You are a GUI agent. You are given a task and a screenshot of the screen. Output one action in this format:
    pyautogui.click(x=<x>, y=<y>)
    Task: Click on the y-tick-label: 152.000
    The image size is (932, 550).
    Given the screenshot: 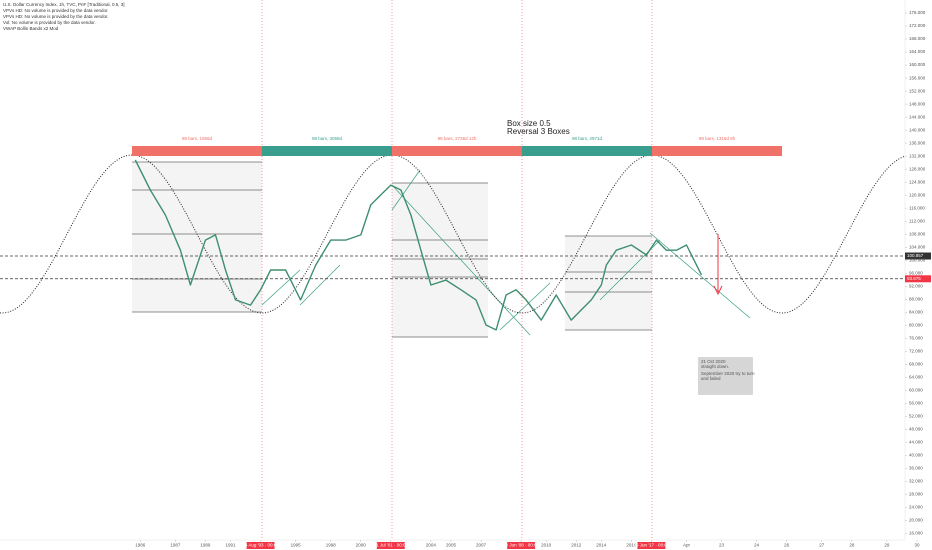 What is the action you would take?
    pyautogui.click(x=917, y=90)
    